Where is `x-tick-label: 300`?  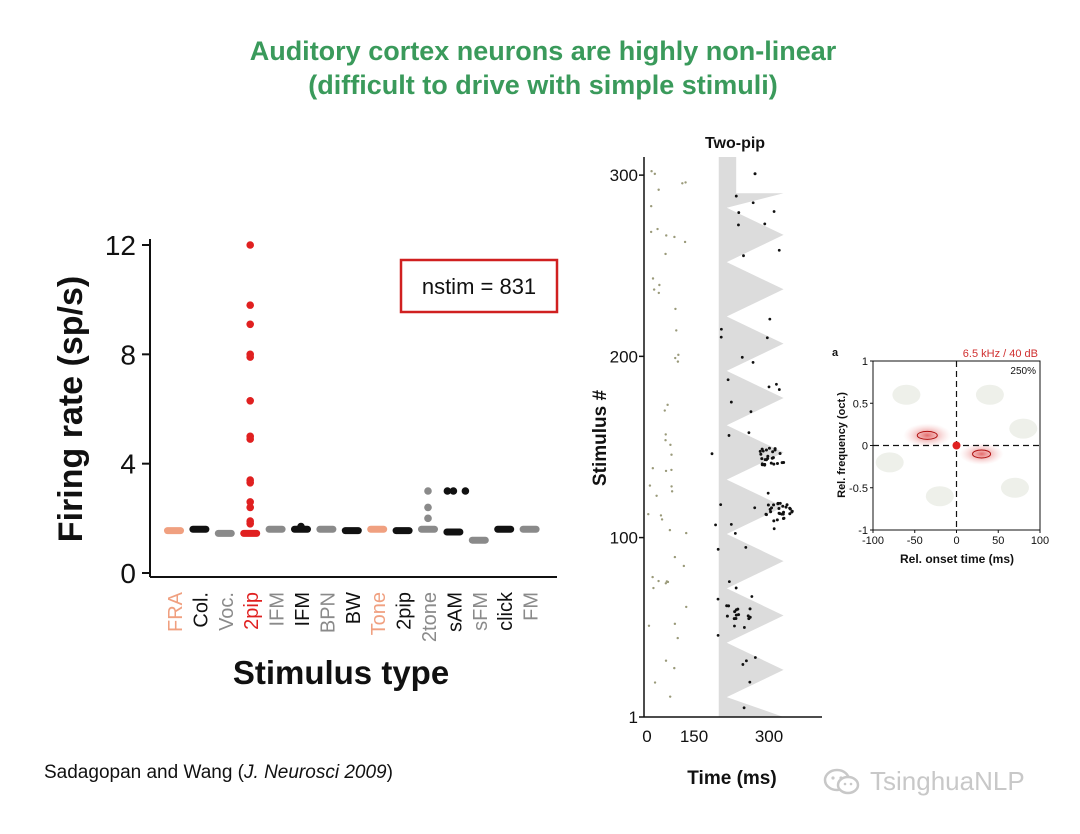
x-tick-label: 300 is located at coordinates (769, 736).